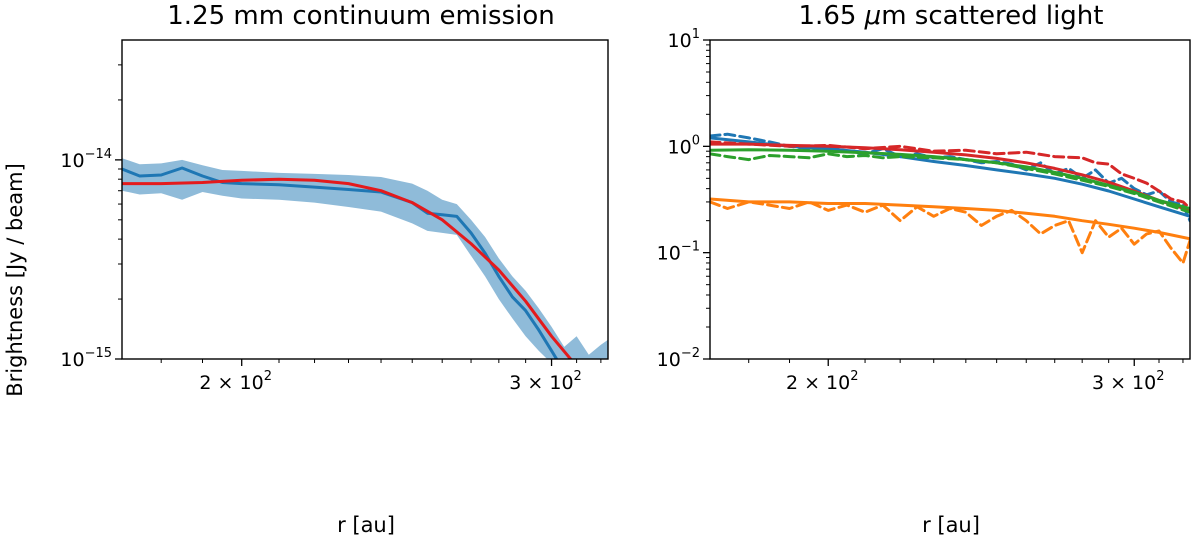 The height and width of the screenshot is (546, 1200). Describe the element at coordinates (873, 16) in the screenshot. I see `title-mu: μ` at that location.